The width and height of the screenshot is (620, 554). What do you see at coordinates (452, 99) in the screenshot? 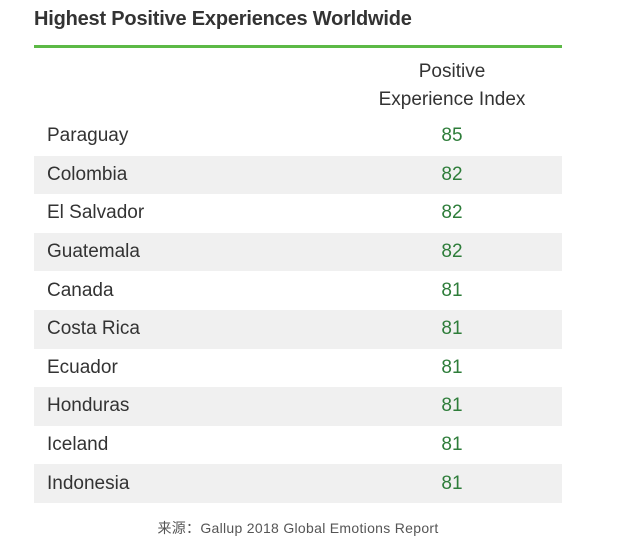
I see `column-header-line-2: Experience Index` at bounding box center [452, 99].